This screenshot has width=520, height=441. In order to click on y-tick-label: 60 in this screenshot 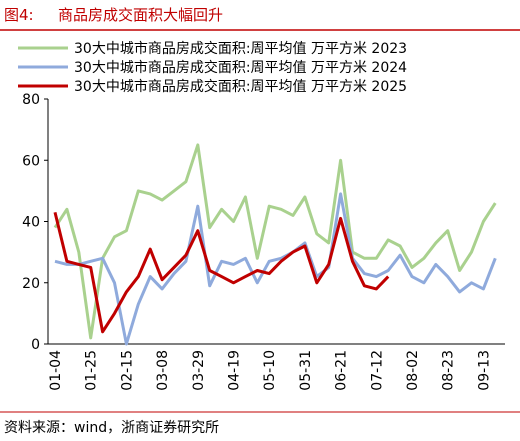, I will do `click(31, 161)`.